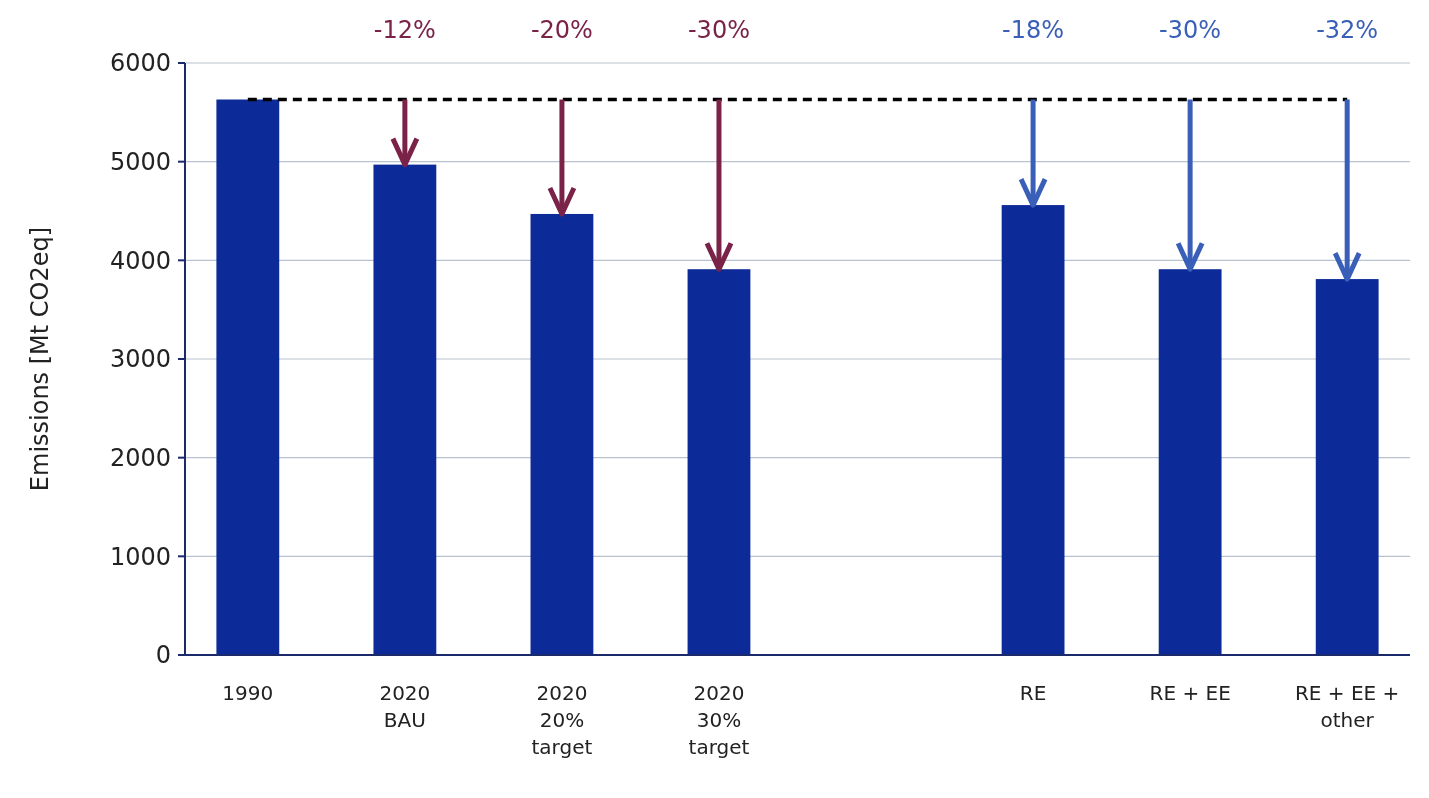  What do you see at coordinates (140, 260) in the screenshot?
I see `y-tick-label: 4000` at bounding box center [140, 260].